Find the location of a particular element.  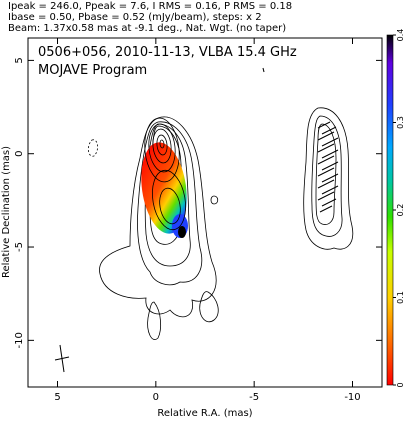

y-axis-title: Relative Declination (mas) is located at coordinates (6, 212).